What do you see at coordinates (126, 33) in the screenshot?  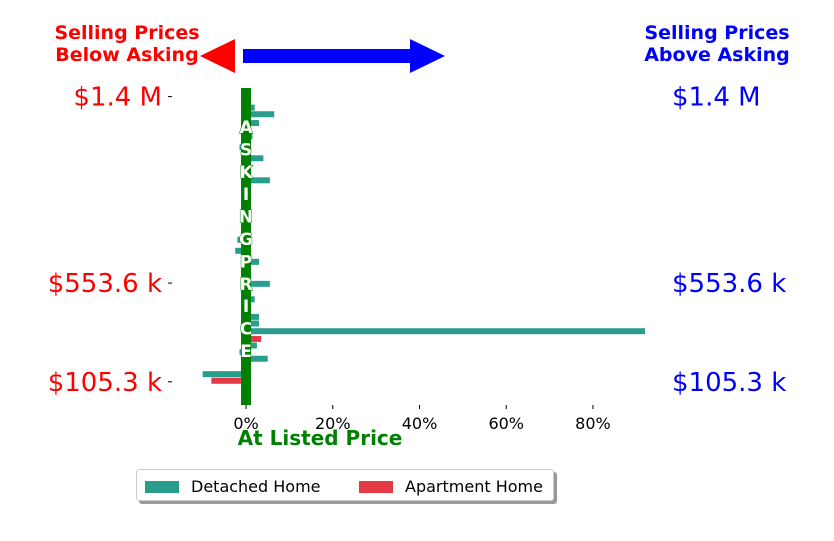 I see `below-asking-annotation-line1: Selling Prices` at bounding box center [126, 33].